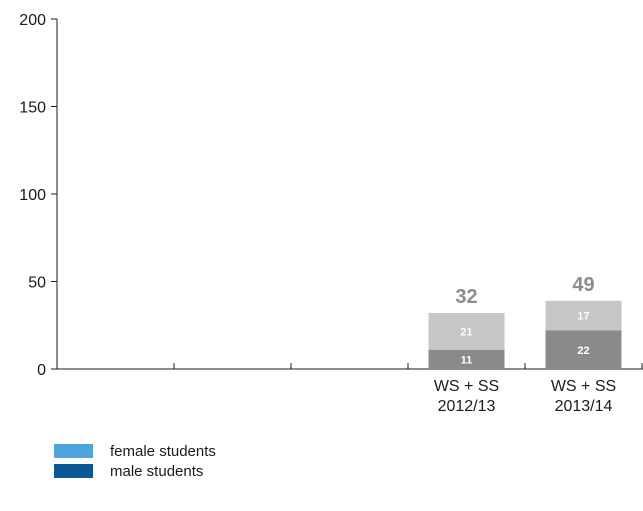 The height and width of the screenshot is (511, 643). I want to click on bar-segment-label: 17, so click(583, 317).